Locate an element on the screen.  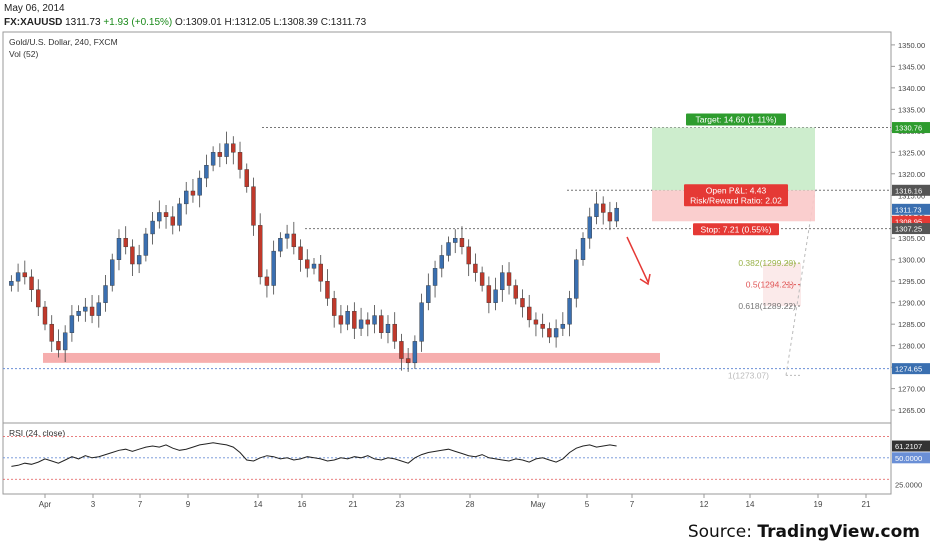
stop-badge is located at coordinates (736, 229).